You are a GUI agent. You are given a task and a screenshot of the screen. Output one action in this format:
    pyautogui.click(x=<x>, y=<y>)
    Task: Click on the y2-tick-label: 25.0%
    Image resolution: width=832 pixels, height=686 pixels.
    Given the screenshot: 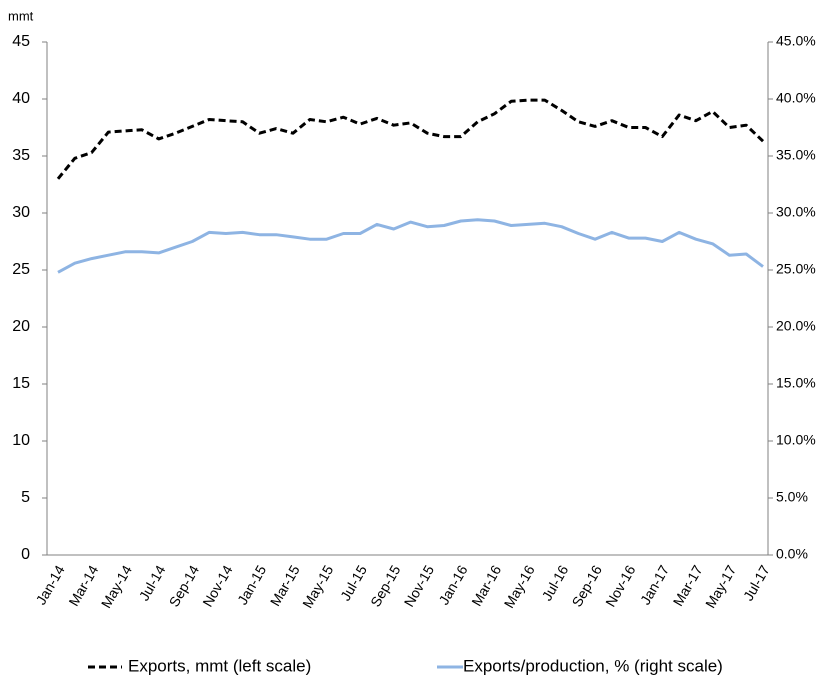 What is the action you would take?
    pyautogui.click(x=796, y=269)
    